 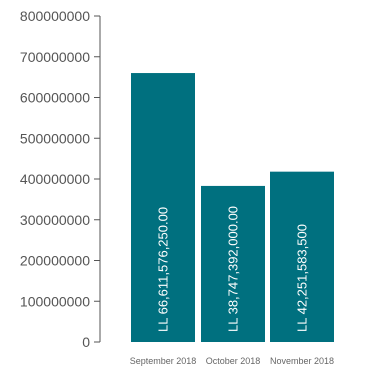 I want to click on x-category-label: October 2018, so click(x=233, y=361).